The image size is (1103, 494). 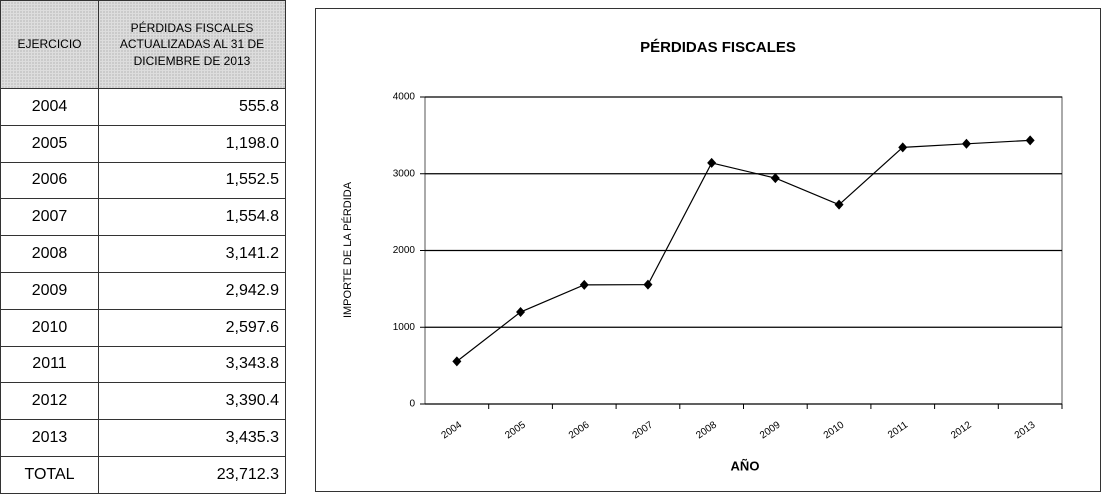 What do you see at coordinates (412, 404) in the screenshot?
I see `y-tick-label: 0` at bounding box center [412, 404].